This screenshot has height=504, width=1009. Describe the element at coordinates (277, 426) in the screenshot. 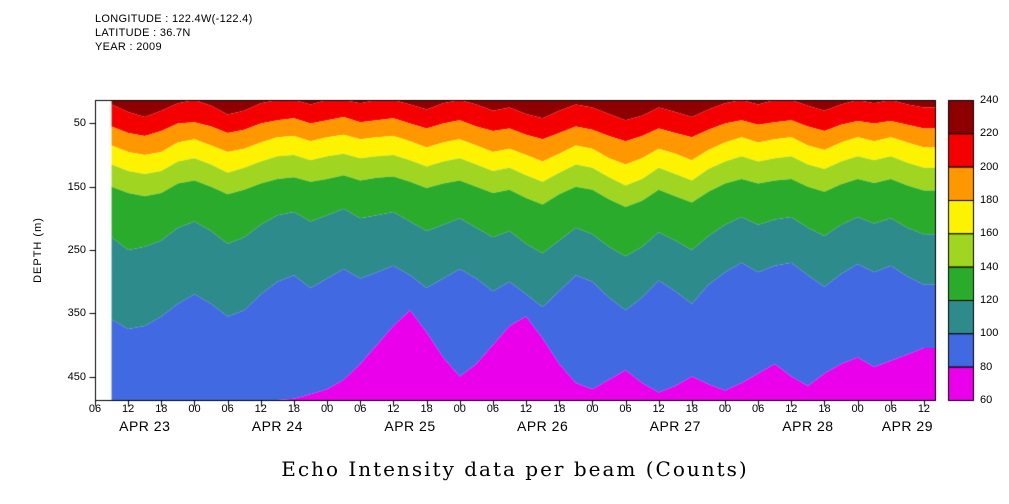

I see `day-label: APR 24` at that location.